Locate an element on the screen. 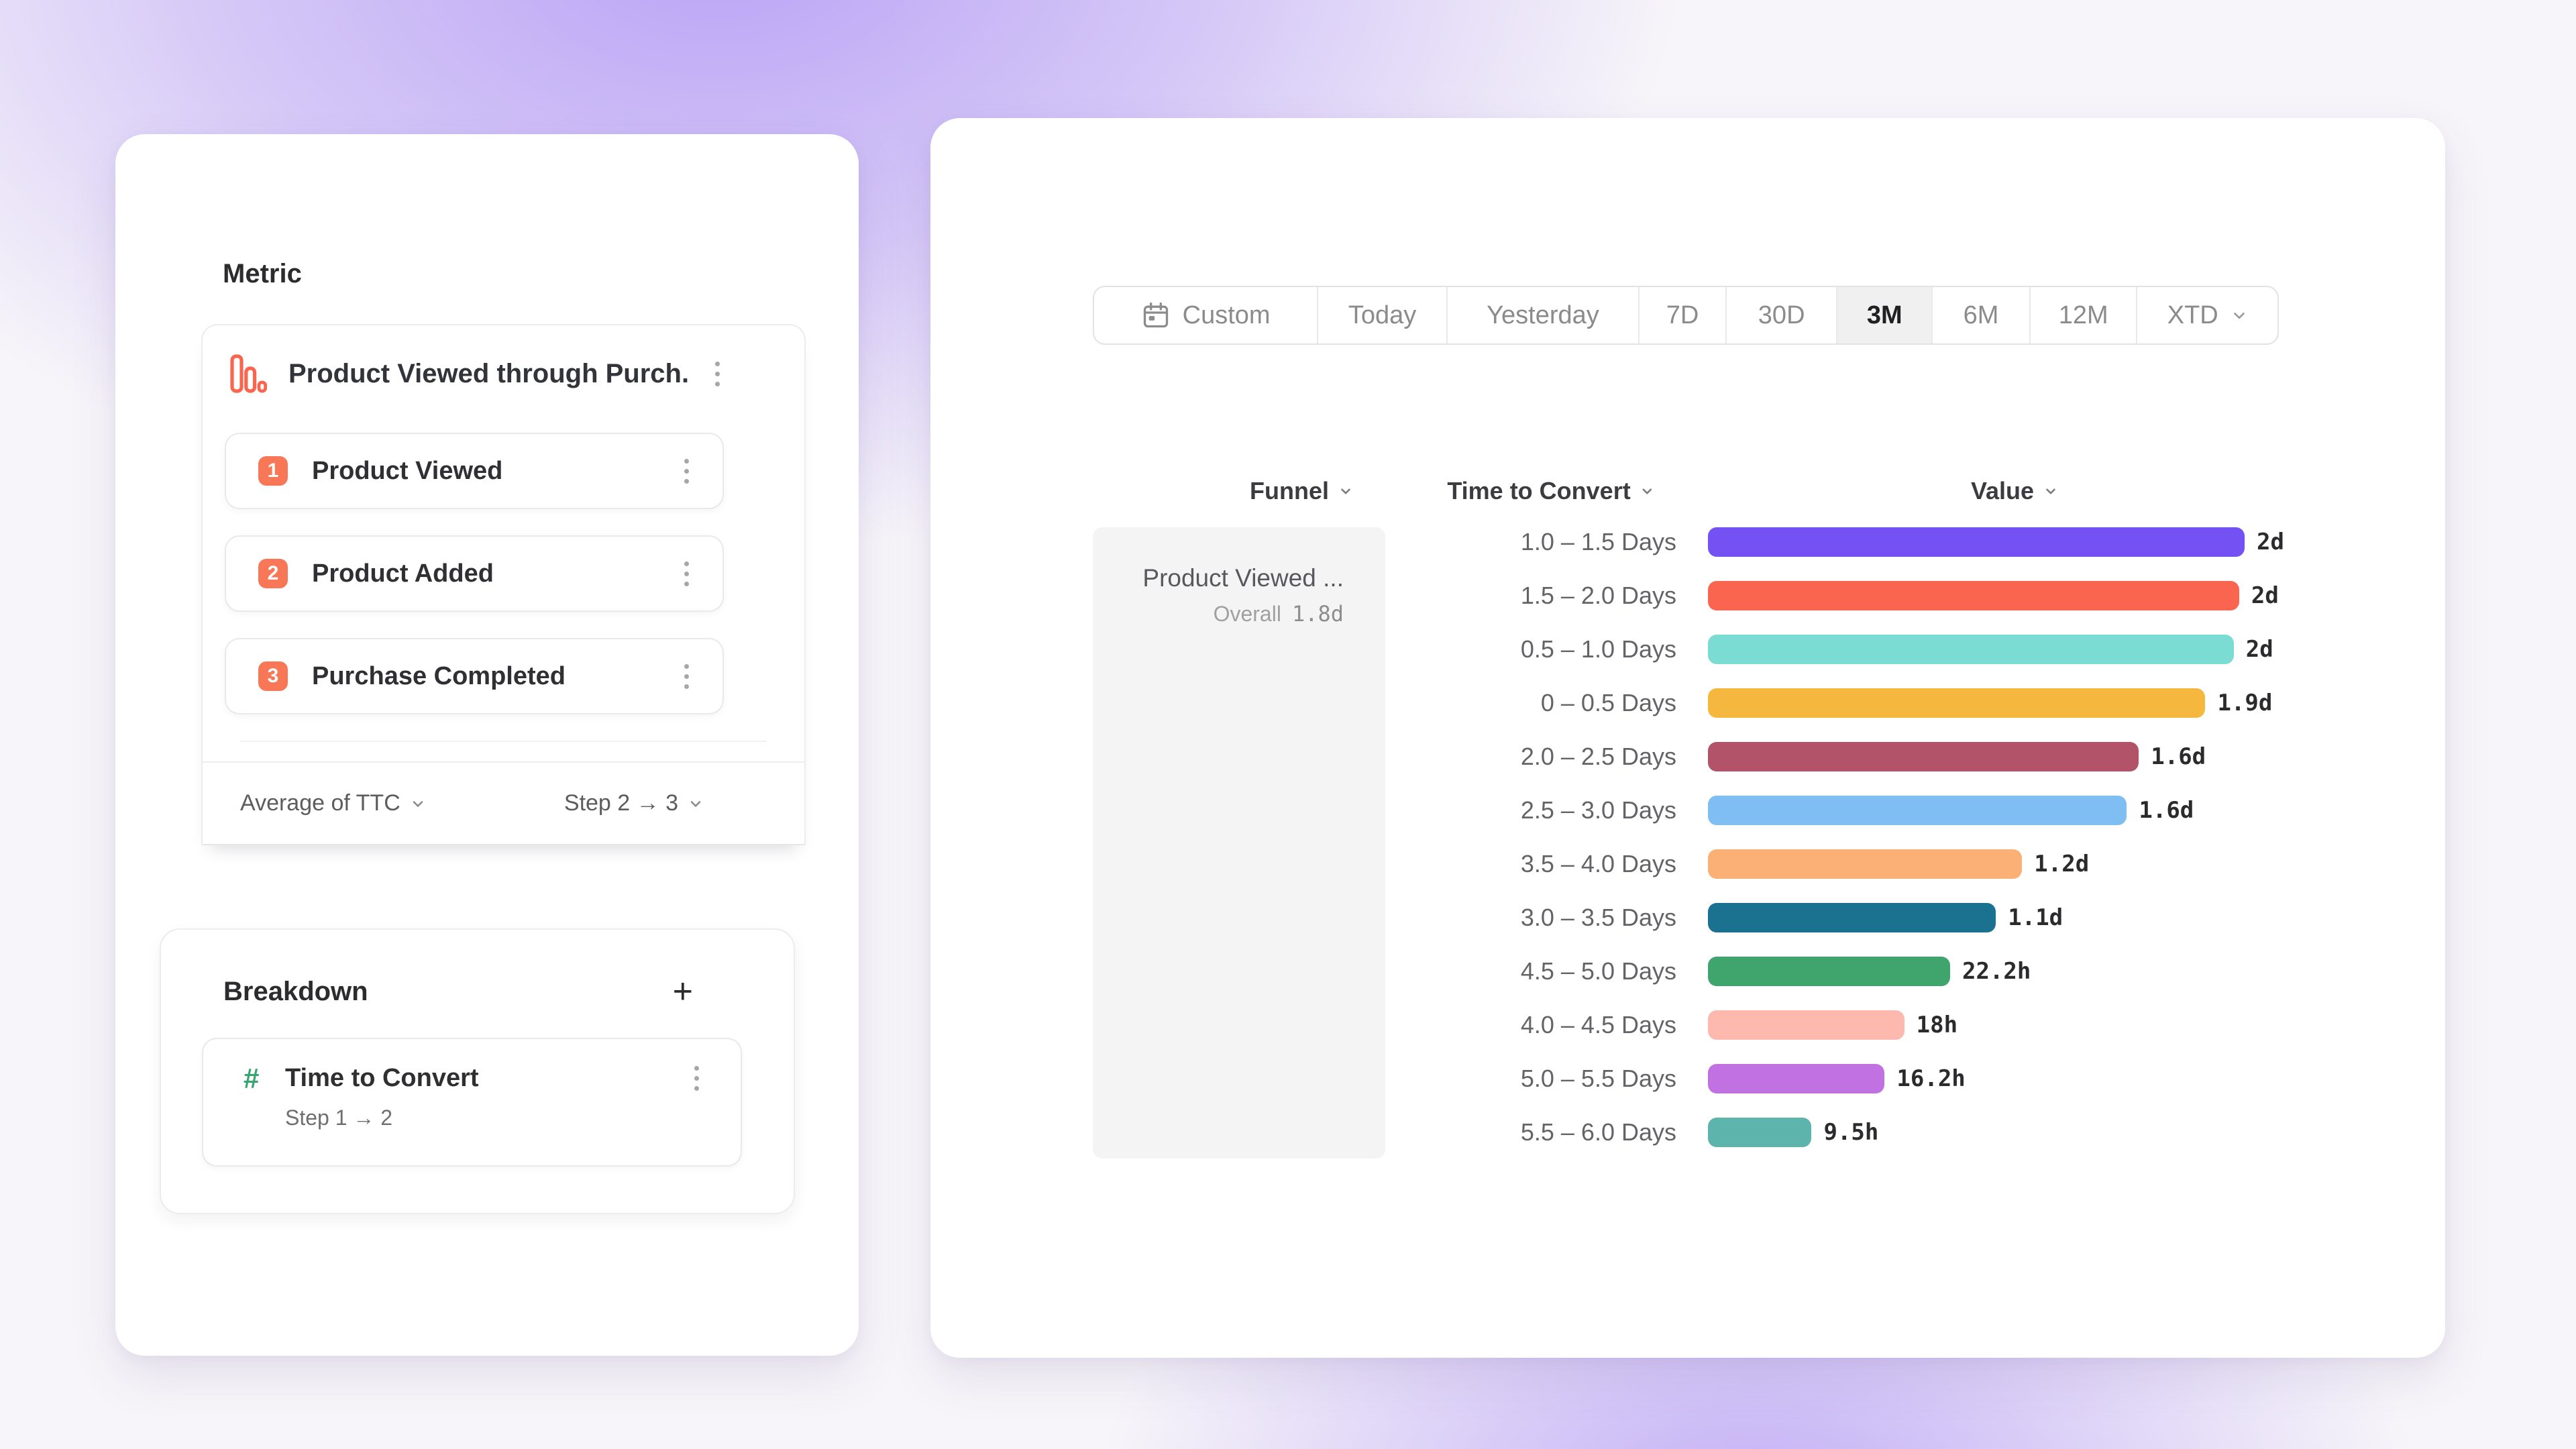  funnel-step-row-1: 1 Product Viewed is located at coordinates (474, 471).